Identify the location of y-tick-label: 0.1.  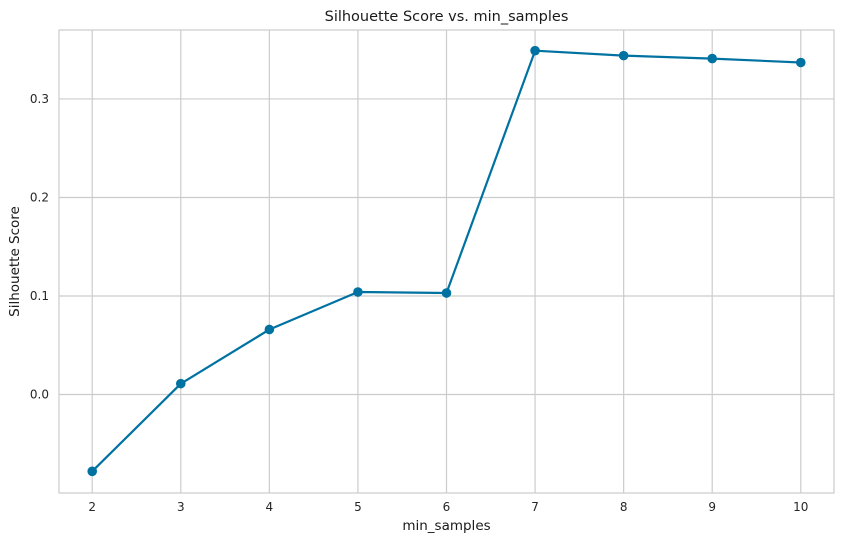
(39, 296).